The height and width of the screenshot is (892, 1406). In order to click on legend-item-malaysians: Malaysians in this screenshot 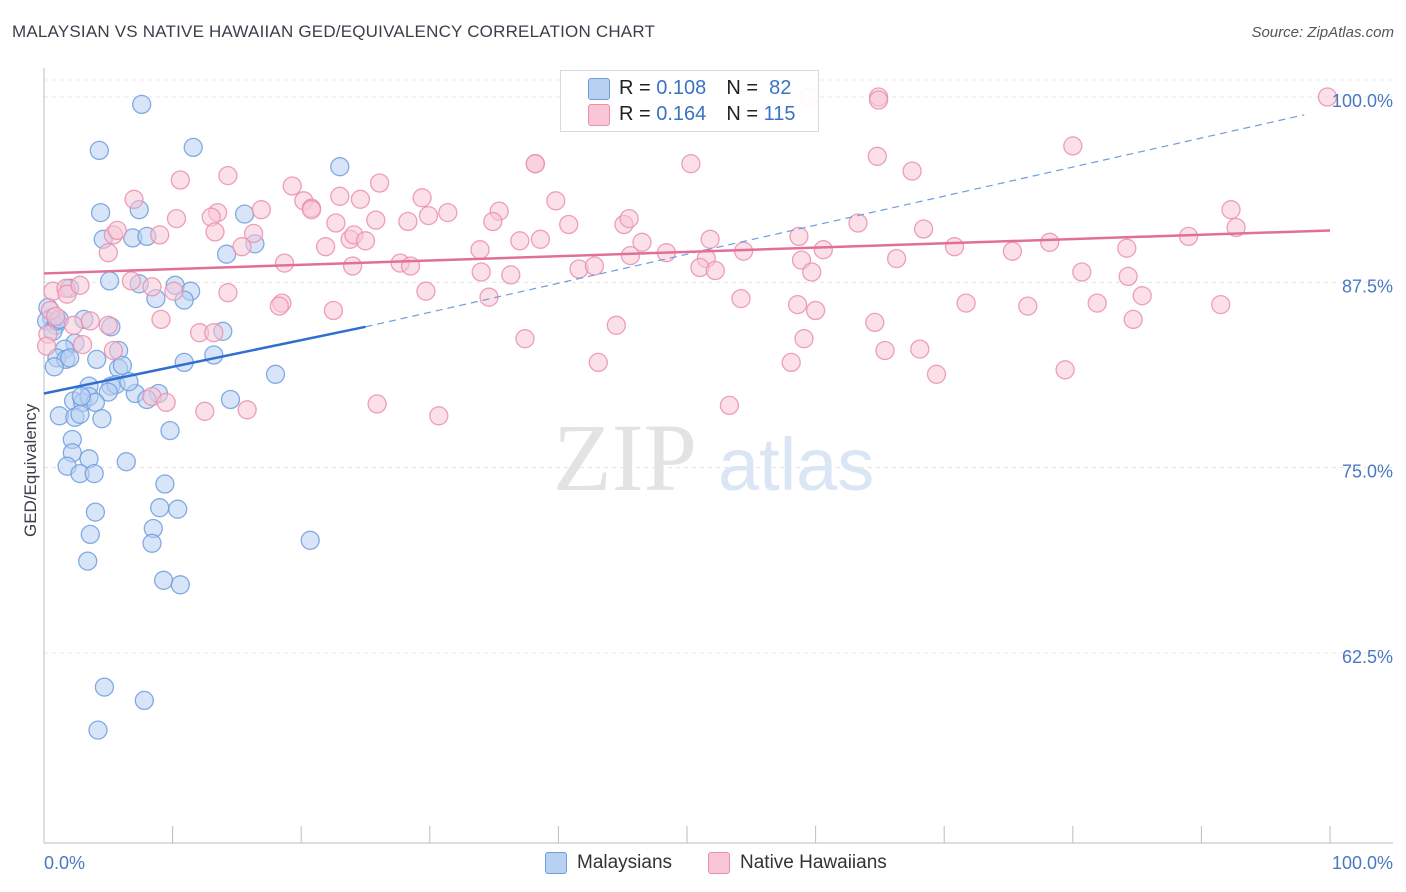, I will do `click(608, 863)`.